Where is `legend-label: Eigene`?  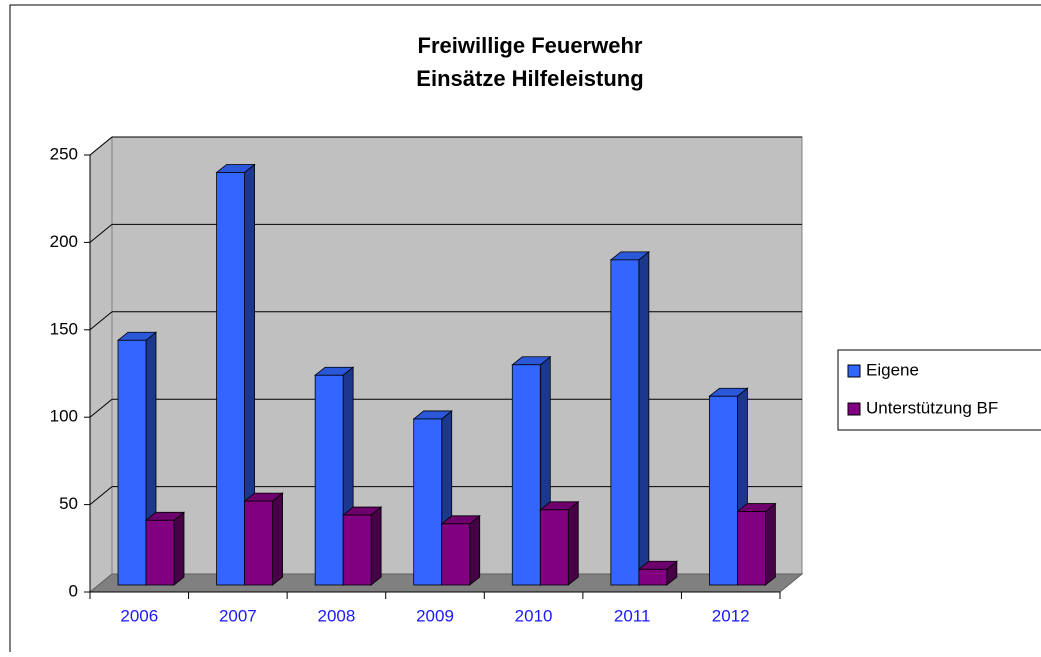
legend-label: Eigene is located at coordinates (892, 369).